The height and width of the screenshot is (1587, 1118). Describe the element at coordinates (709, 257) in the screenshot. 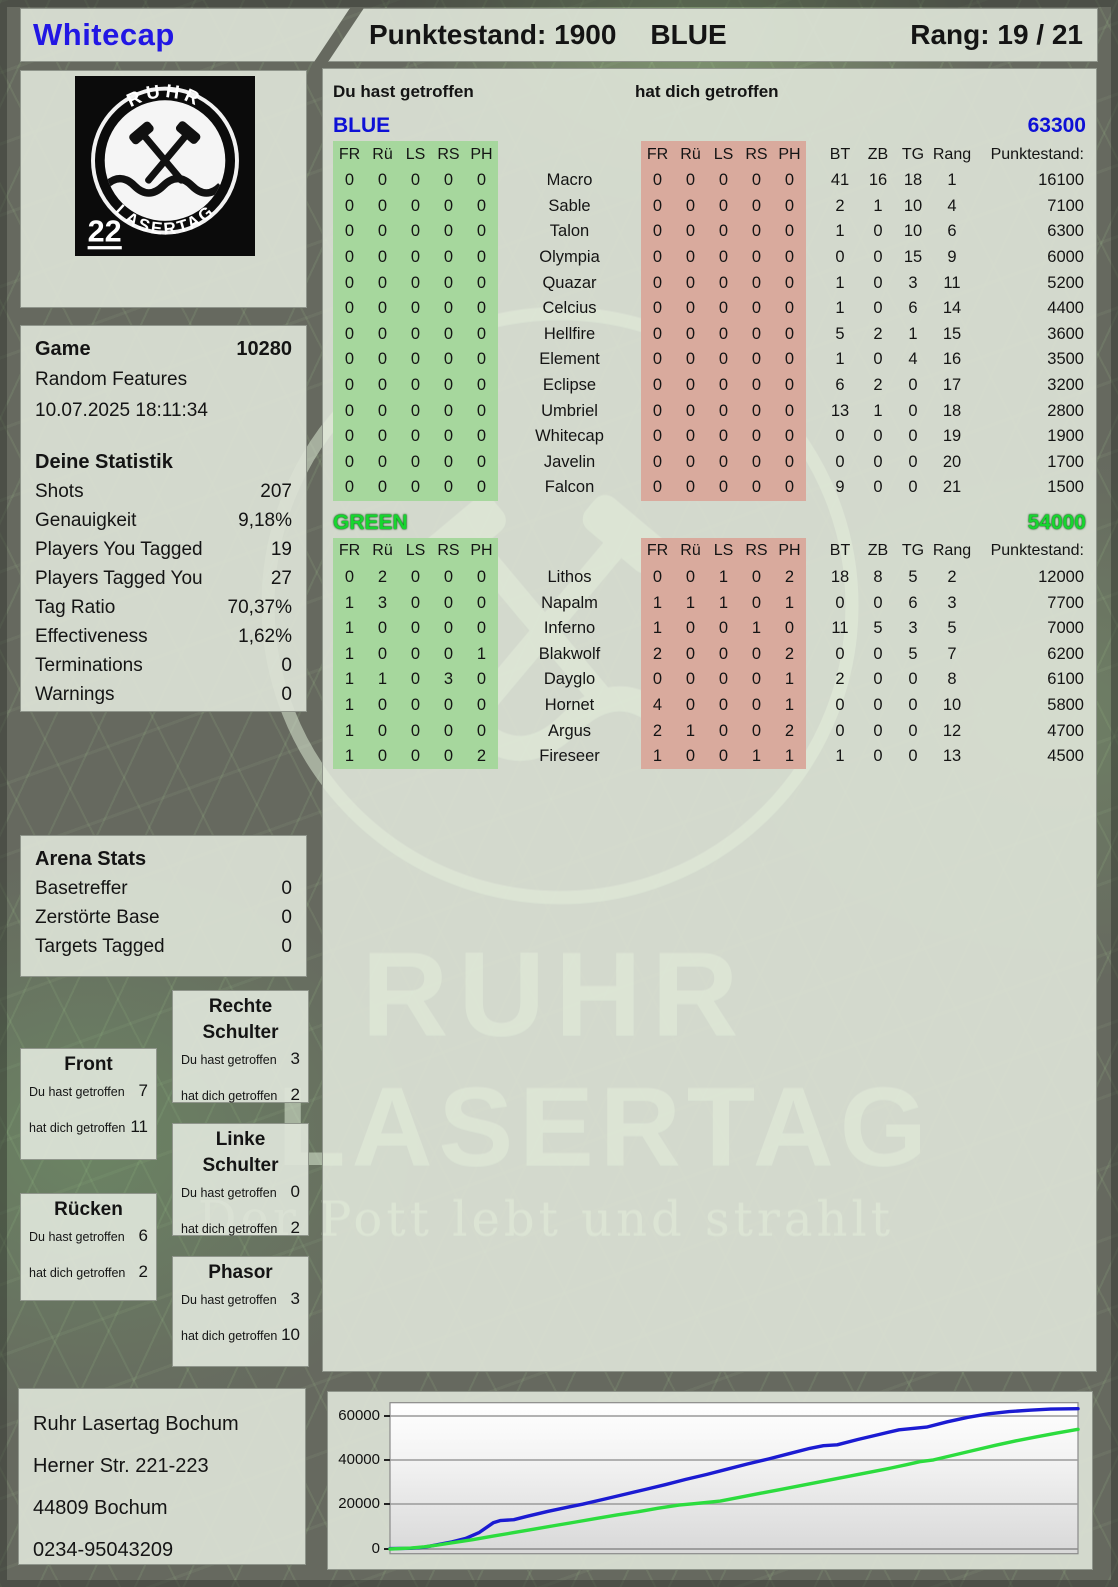

I see `player-row: 0 0 0 0 0 Olympia 0 0 0 0 0 0 0 15 9 6000` at that location.